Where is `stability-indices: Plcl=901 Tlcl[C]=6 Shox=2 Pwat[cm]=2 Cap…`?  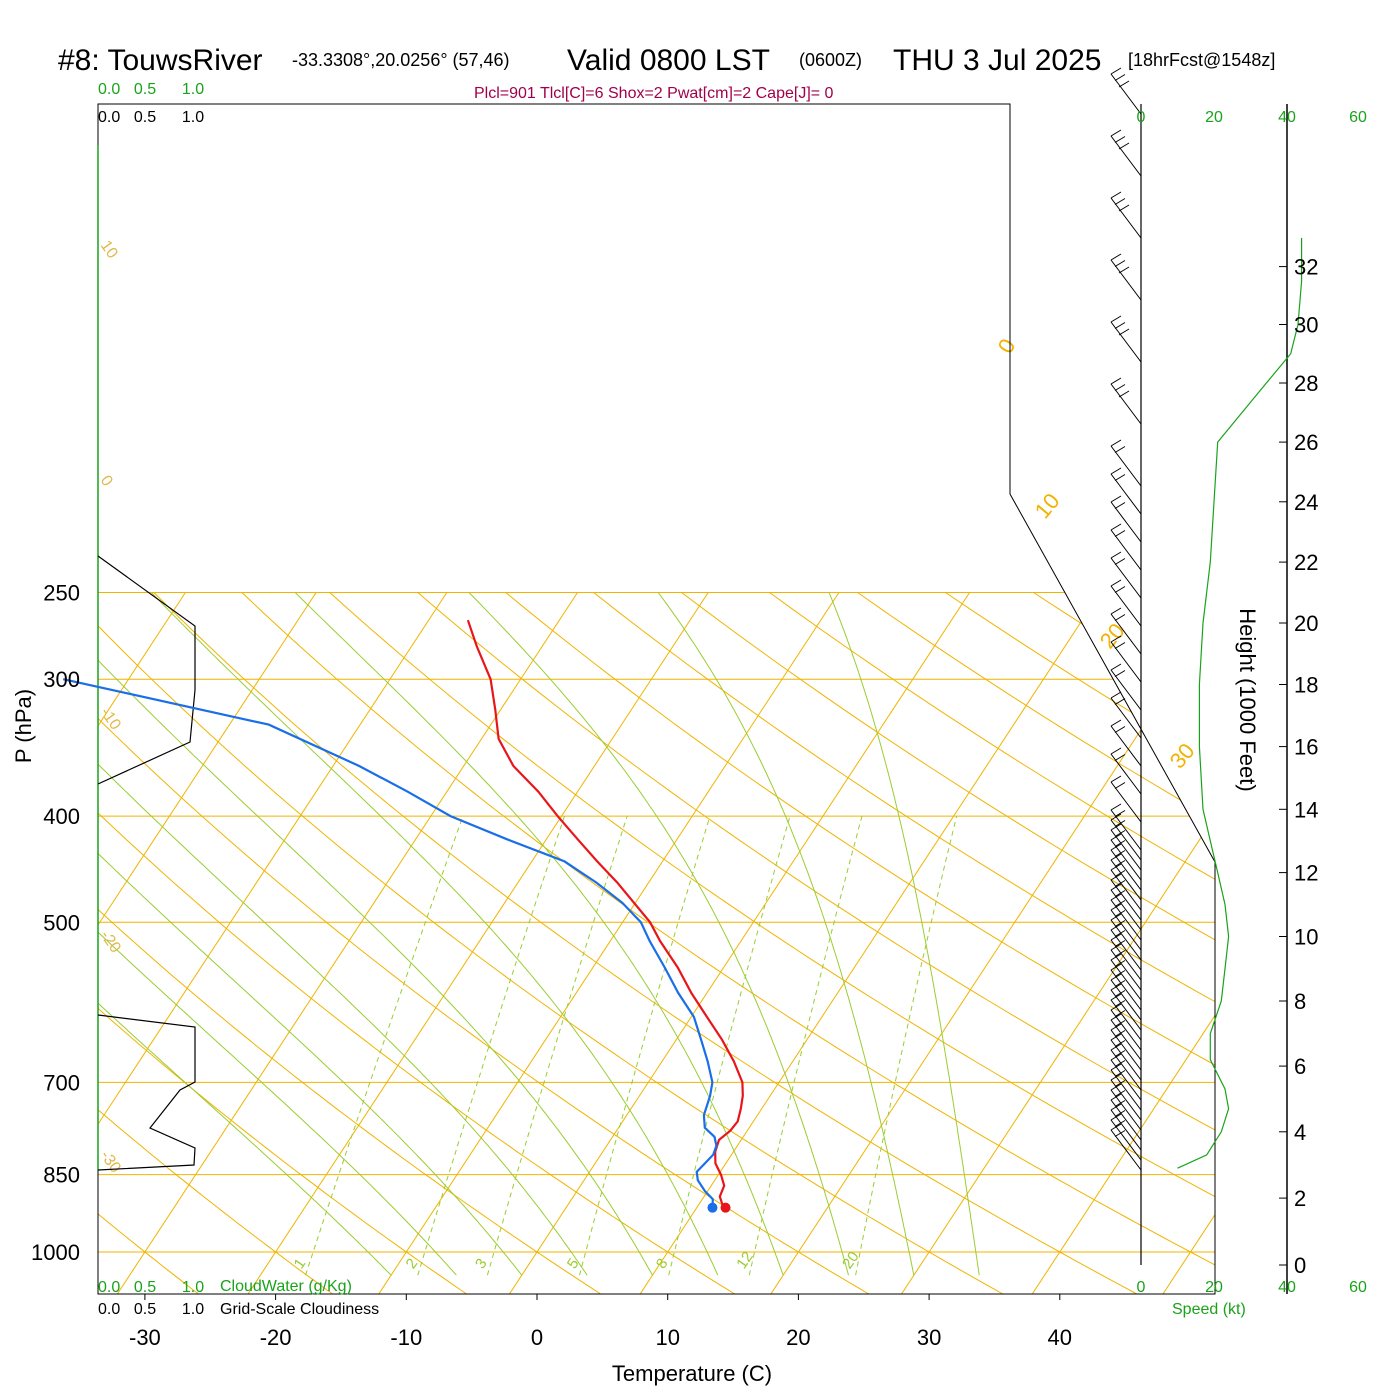 stability-indices: Plcl=901 Tlcl[C]=6 Shox=2 Pwat[cm]=2 Cap… is located at coordinates (654, 93).